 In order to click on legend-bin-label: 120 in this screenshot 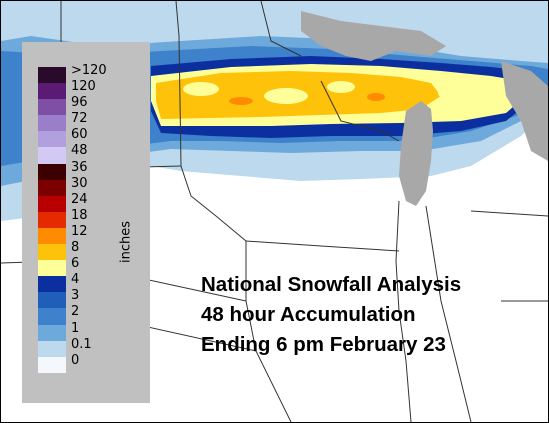, I will do `click(83, 87)`.